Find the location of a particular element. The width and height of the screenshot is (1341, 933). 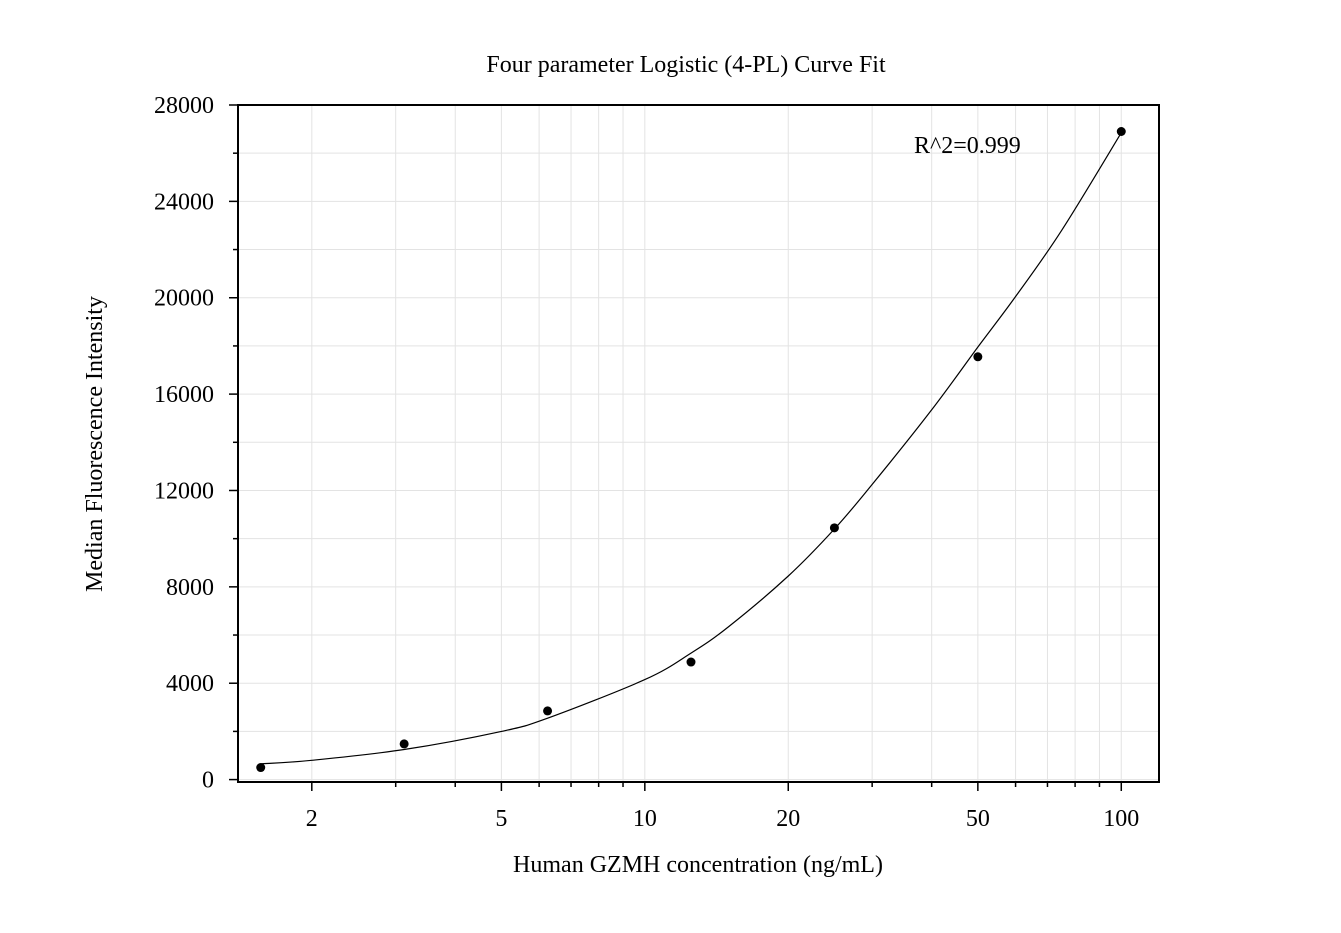

y-tick-label: 4000 is located at coordinates (190, 684).